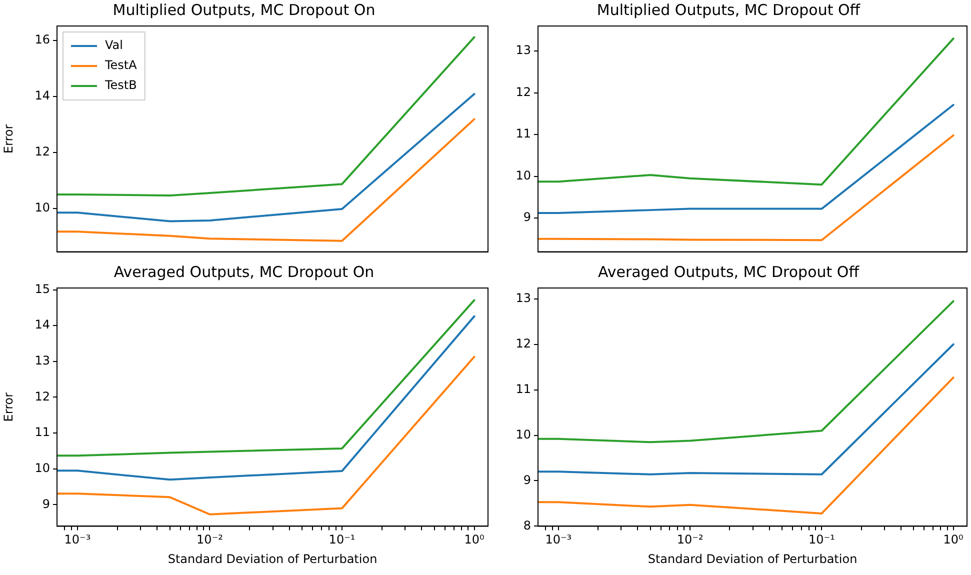  Describe the element at coordinates (527, 525) in the screenshot. I see `y-tick-label: 8` at that location.